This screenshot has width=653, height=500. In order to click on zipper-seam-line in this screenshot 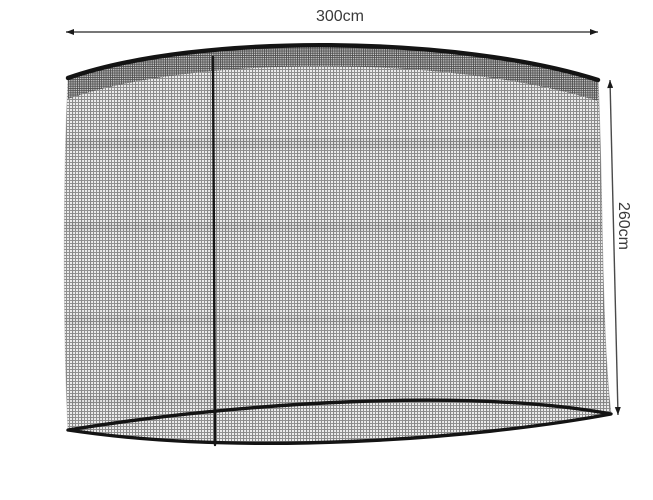, I will do `click(214, 251)`.